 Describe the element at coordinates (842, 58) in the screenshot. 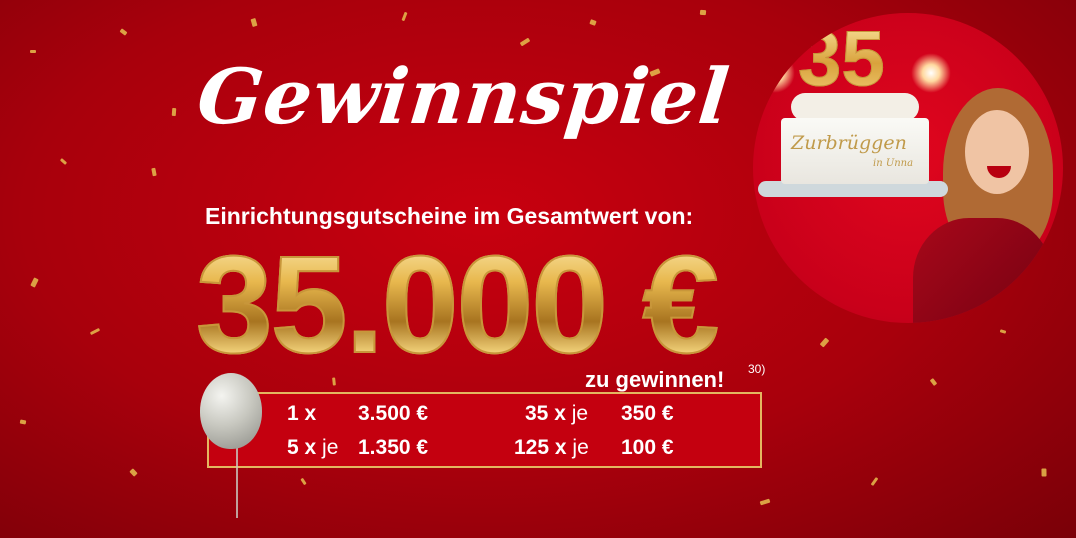

I see `number-balloons: 35` at that location.